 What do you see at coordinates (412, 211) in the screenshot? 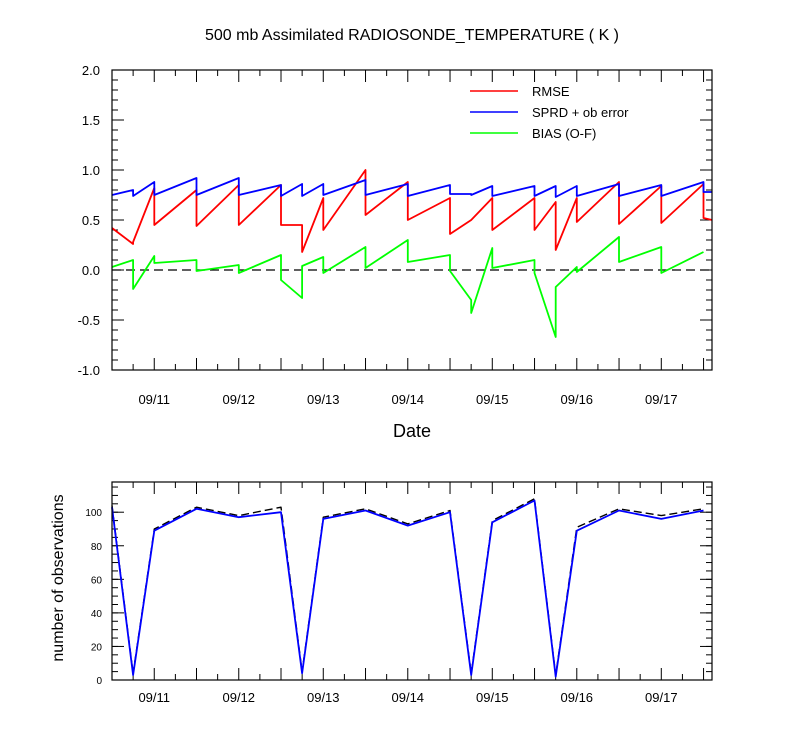
I see `series-line-rmse` at bounding box center [412, 211].